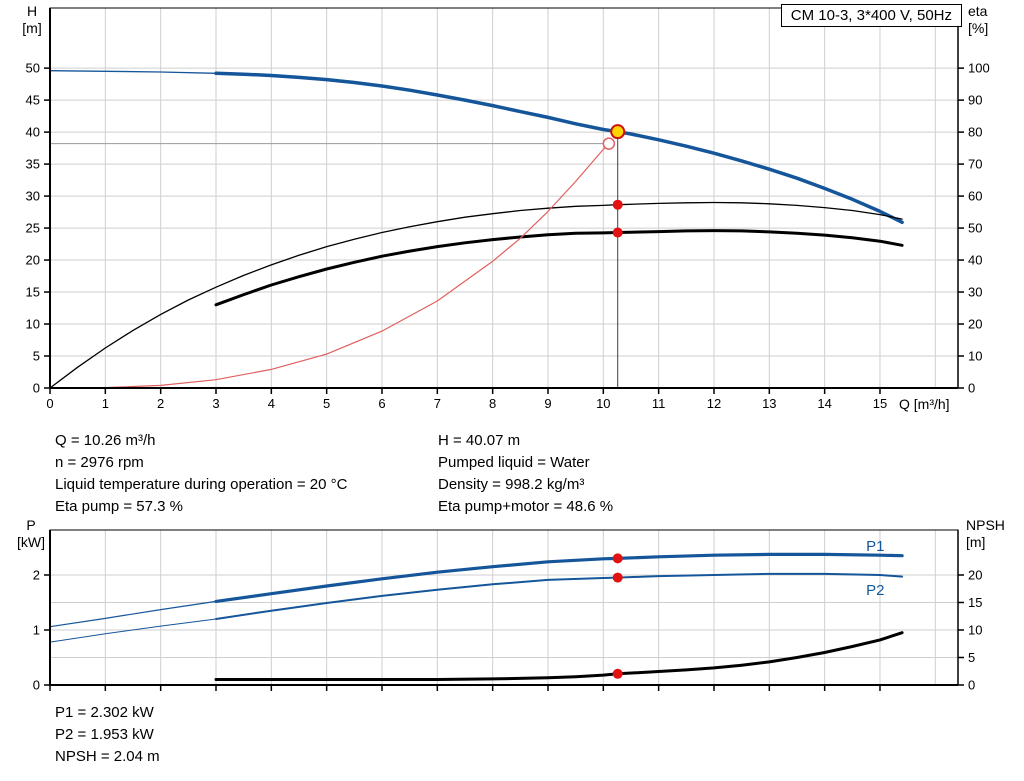 This screenshot has height=781, width=1024. Describe the element at coordinates (617, 232) in the screenshot. I see `eta-pump-motor-duty-dot` at that location.